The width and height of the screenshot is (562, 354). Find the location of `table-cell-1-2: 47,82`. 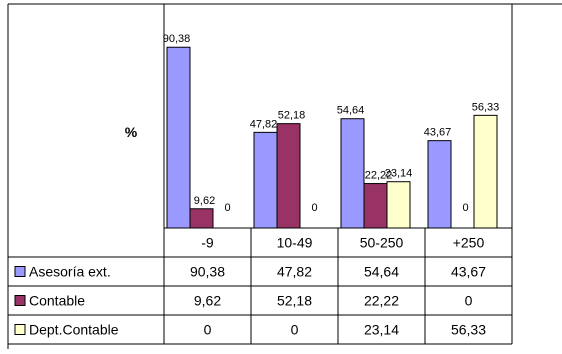

table-cell-1-2: 47,82 is located at coordinates (294, 272).